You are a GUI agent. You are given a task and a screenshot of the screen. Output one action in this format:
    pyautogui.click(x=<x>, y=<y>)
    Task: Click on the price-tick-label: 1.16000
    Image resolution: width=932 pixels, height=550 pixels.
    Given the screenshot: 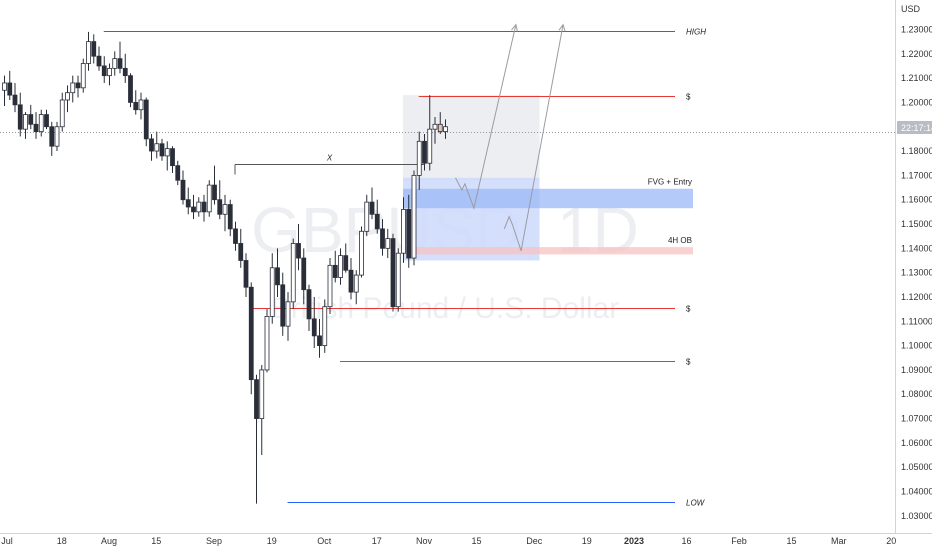 What is the action you would take?
    pyautogui.click(x=916, y=200)
    